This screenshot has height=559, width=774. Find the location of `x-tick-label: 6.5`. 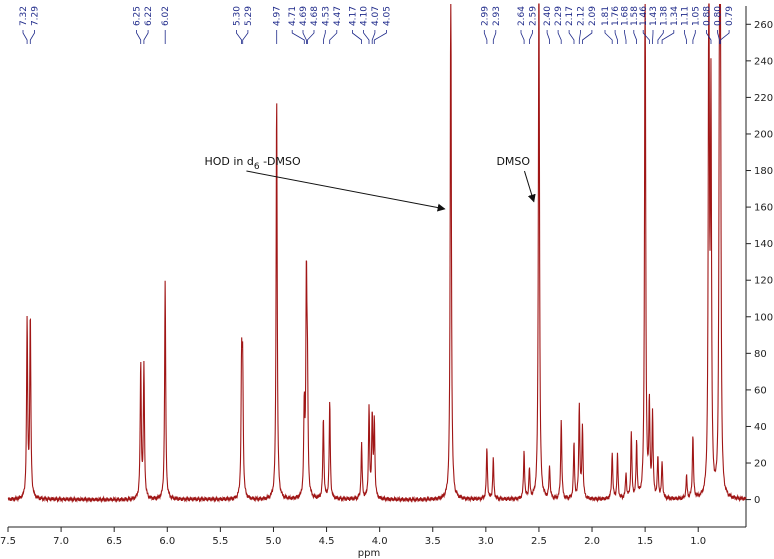

x-tick-label: 6.5 is located at coordinates (114, 541).